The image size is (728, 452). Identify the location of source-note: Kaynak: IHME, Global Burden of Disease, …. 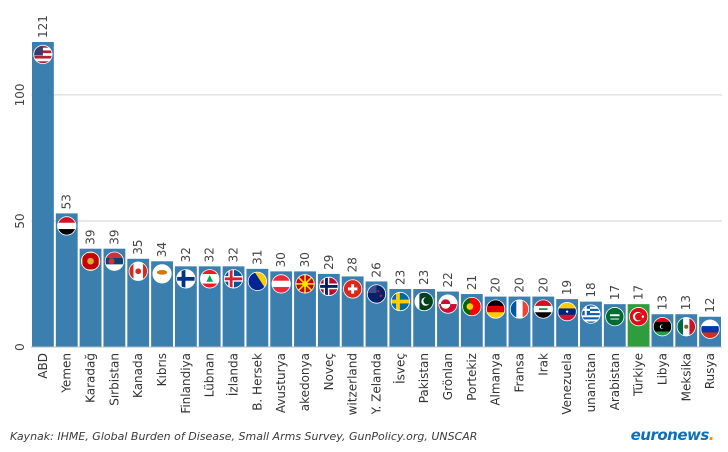
(244, 436).